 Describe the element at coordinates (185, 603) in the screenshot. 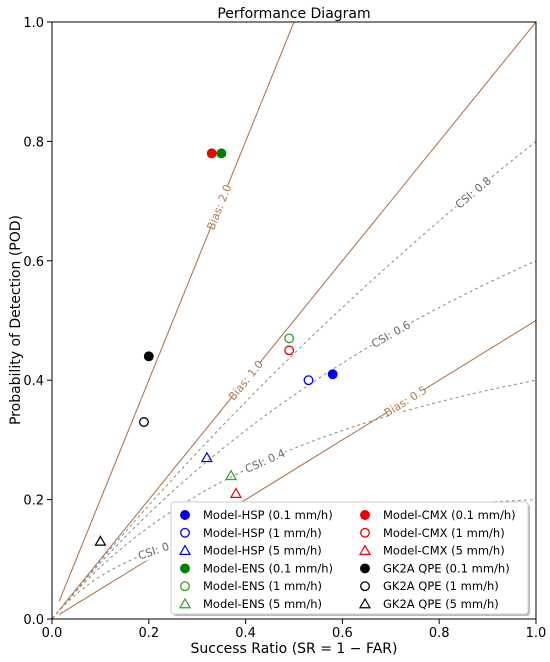

I see `legend-marker-model-ens-5-mm-h` at that location.